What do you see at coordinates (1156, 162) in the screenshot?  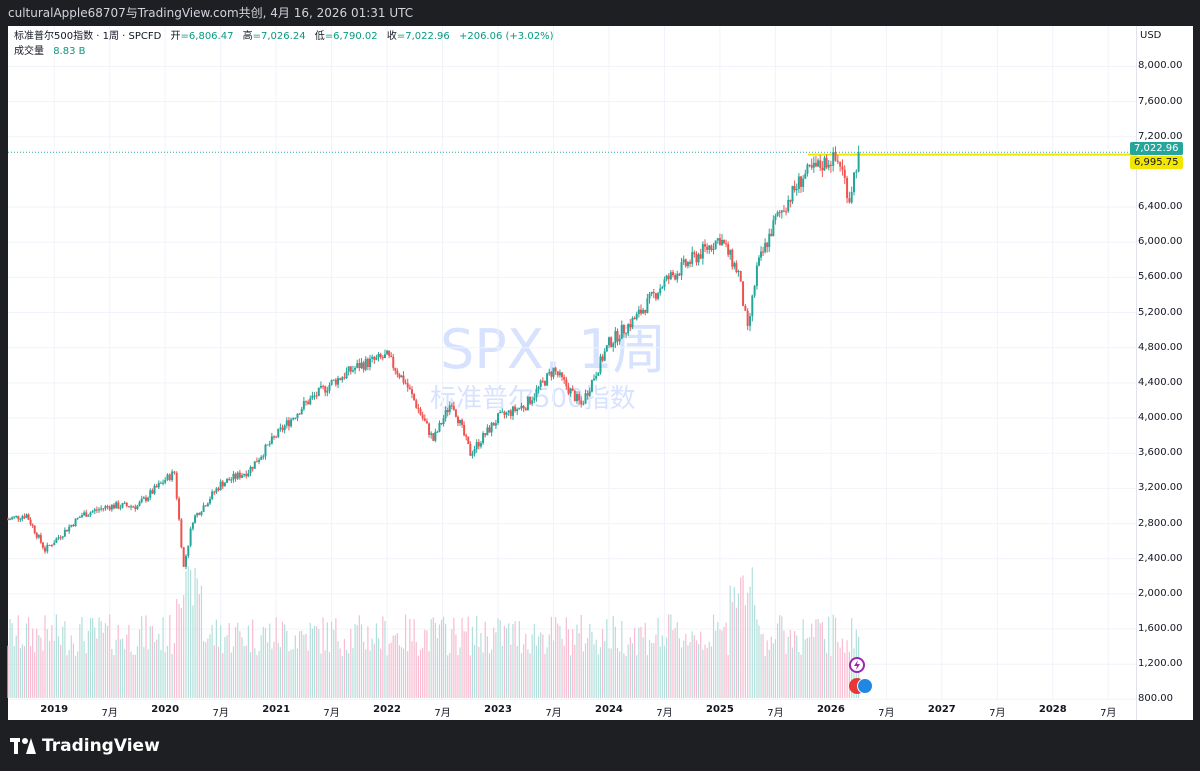 I see `alert-price-badge: 6,995.75` at bounding box center [1156, 162].